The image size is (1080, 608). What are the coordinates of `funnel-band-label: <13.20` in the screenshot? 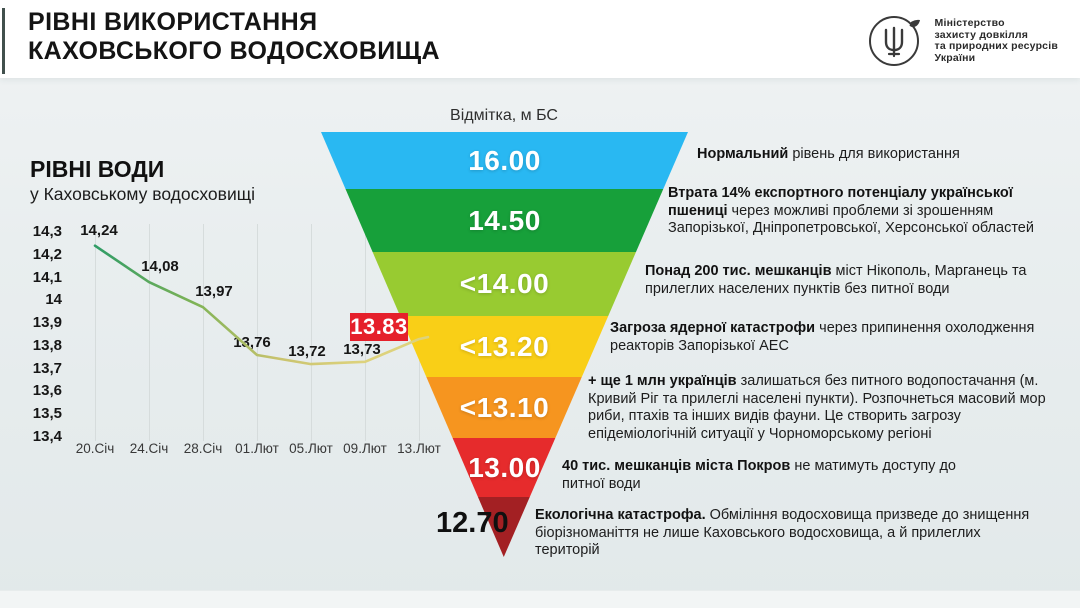 It's located at (504, 346).